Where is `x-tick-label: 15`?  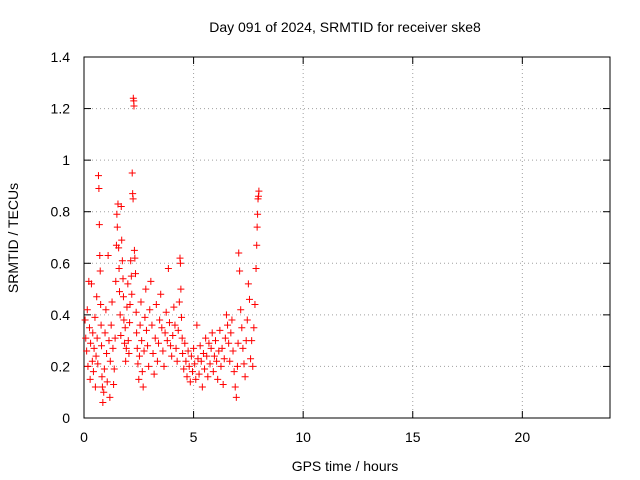
x-tick-label: 15 is located at coordinates (413, 437).